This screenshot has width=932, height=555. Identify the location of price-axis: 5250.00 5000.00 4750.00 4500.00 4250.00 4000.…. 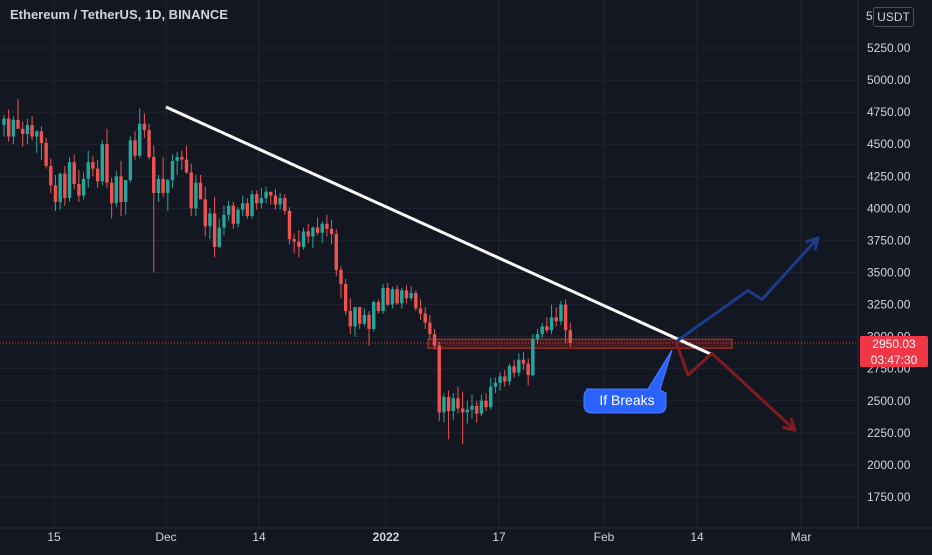
(884, 264).